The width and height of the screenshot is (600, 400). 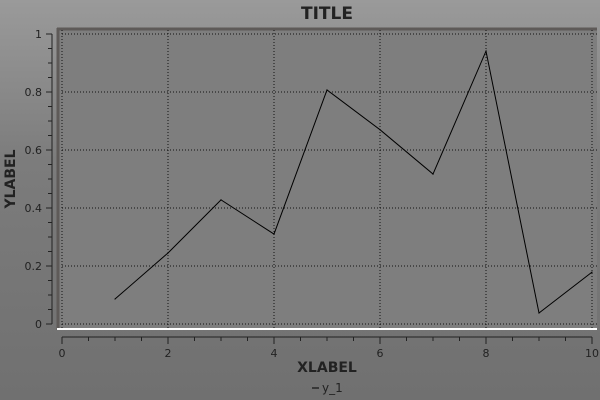 What do you see at coordinates (34, 208) in the screenshot?
I see `y-tick-label: 0.4` at bounding box center [34, 208].